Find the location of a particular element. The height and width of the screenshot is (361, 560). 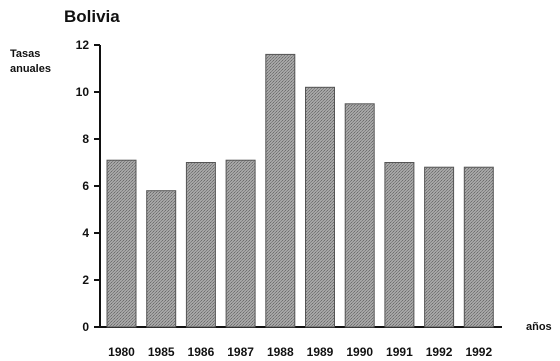

bar-1986 is located at coordinates (200, 245).